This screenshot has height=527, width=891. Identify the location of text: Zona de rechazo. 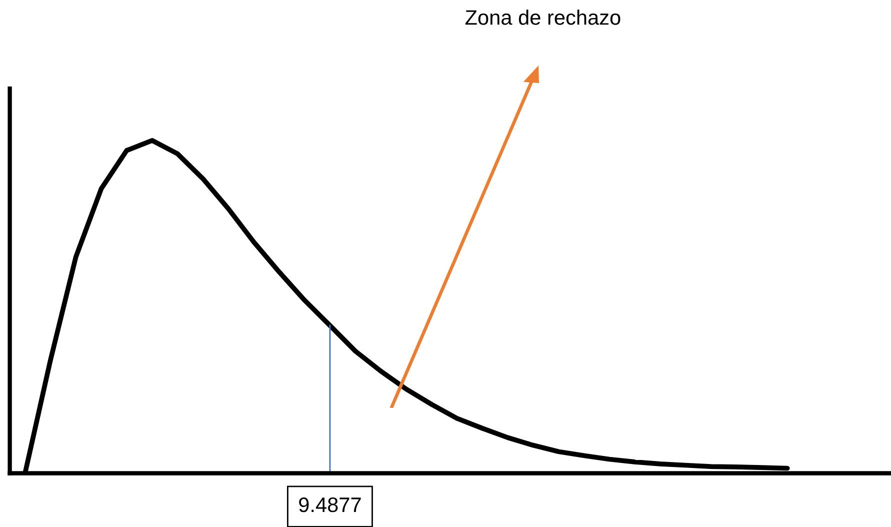
(542, 17).